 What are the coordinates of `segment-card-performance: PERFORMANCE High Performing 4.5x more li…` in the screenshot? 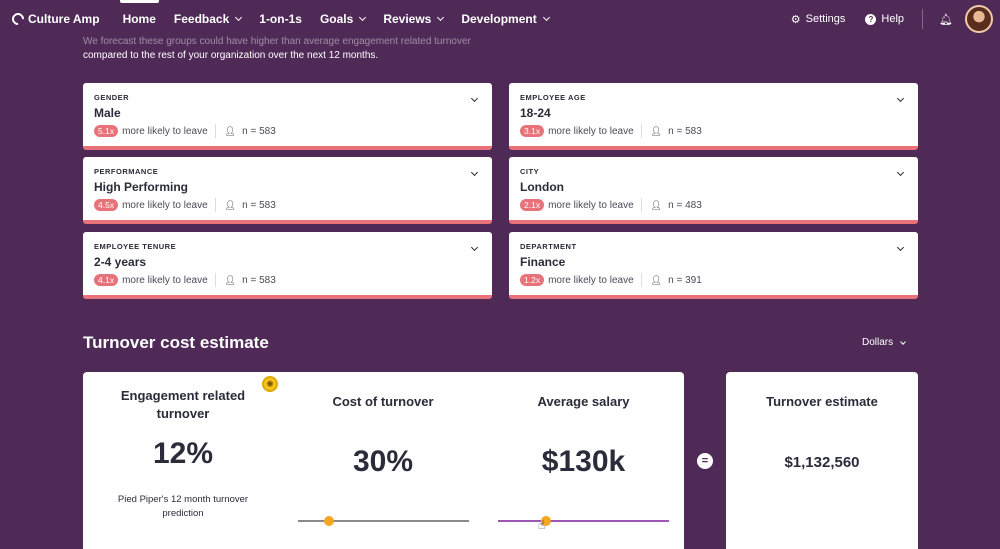 It's located at (287, 190).